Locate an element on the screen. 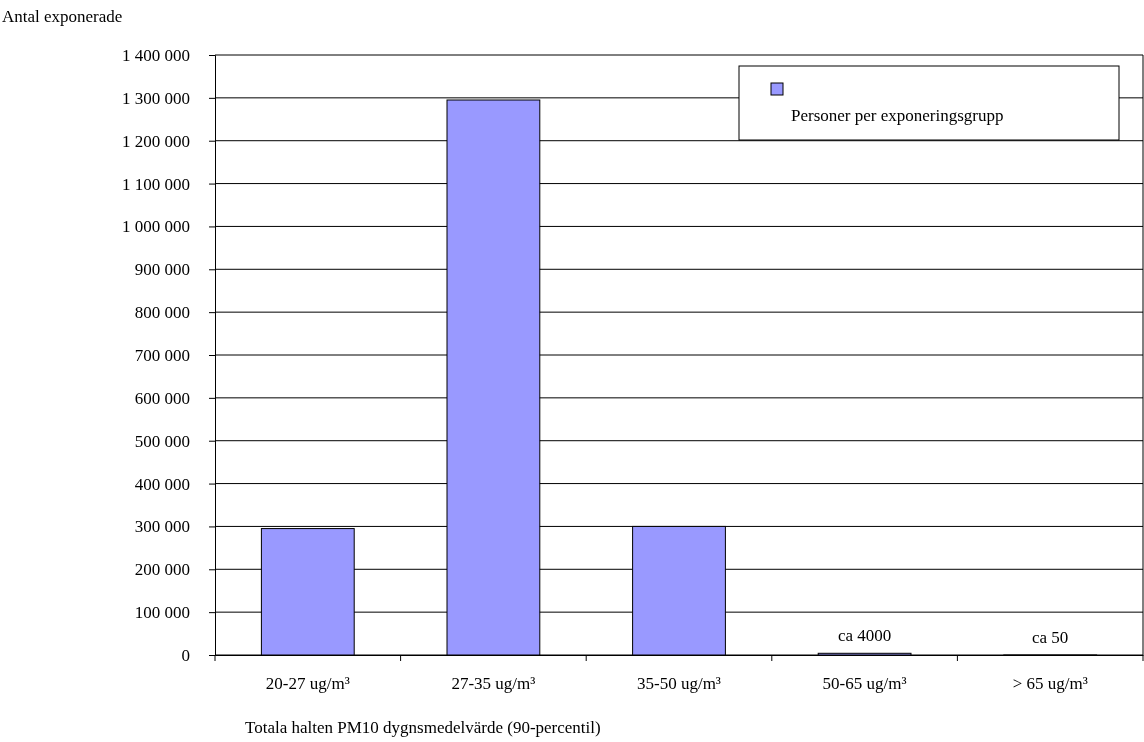  legend-label: Personer per exponeringsgrupp is located at coordinates (897, 115).